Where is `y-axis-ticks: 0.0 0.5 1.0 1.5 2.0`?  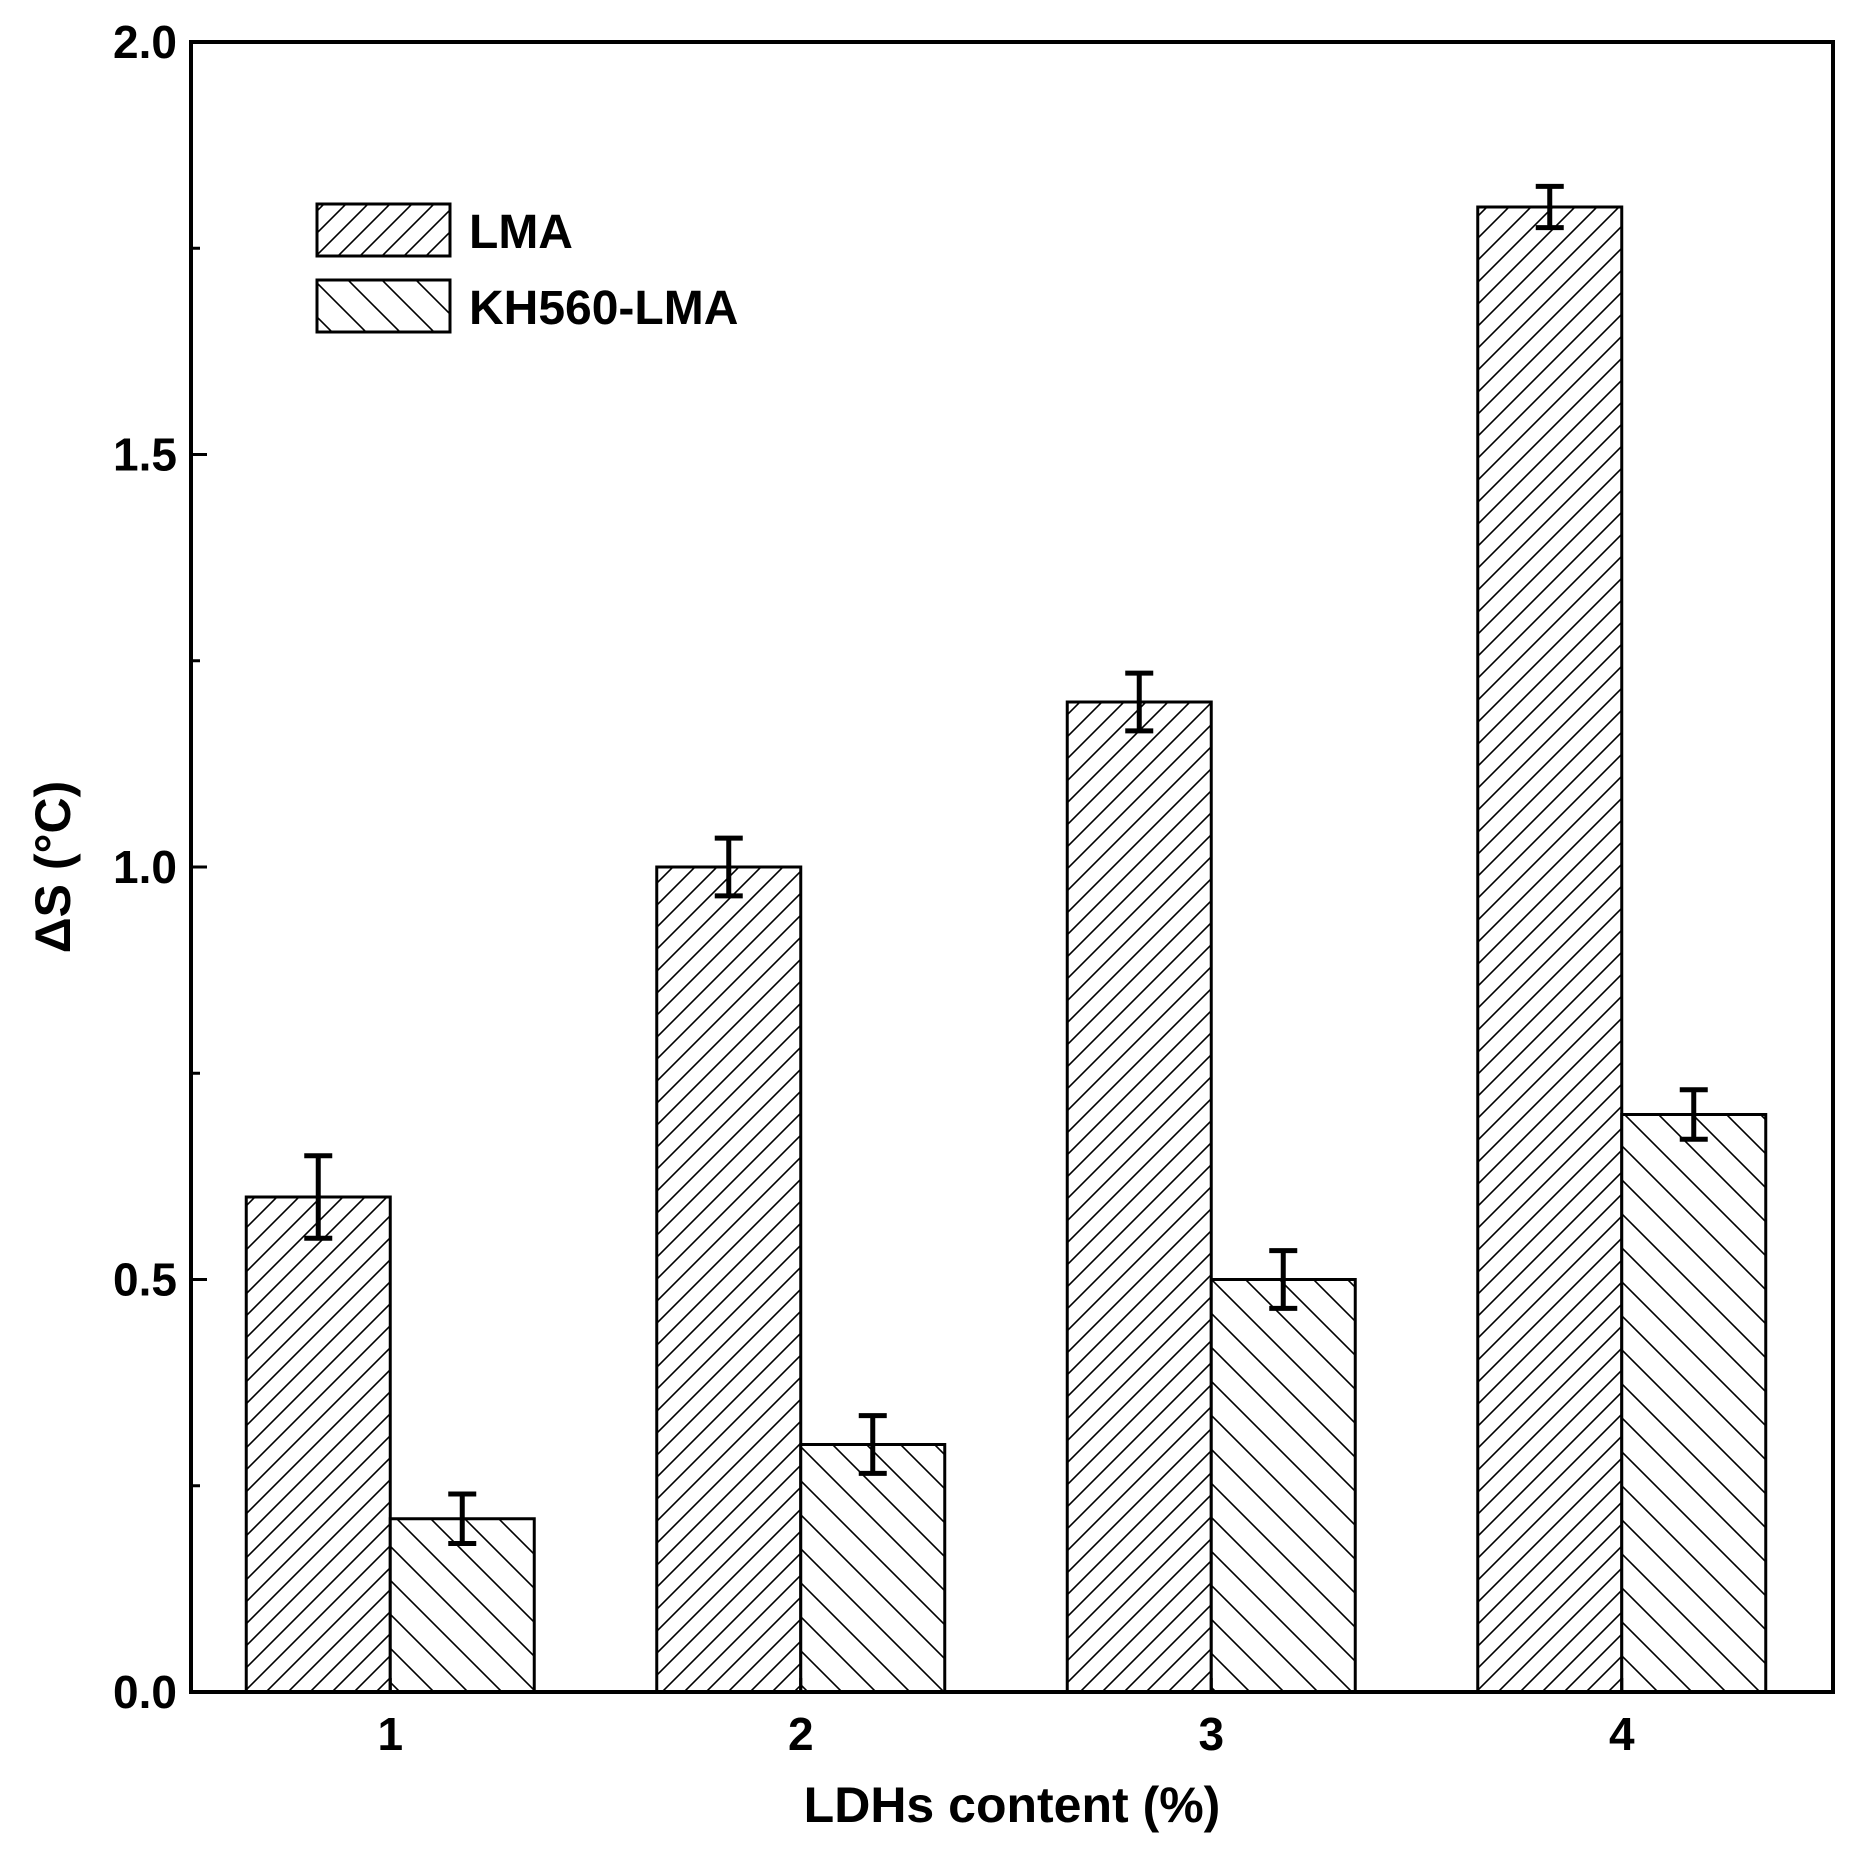 y-axis-ticks: 0.0 0.5 1.0 1.5 2.0 is located at coordinates (160, 867).